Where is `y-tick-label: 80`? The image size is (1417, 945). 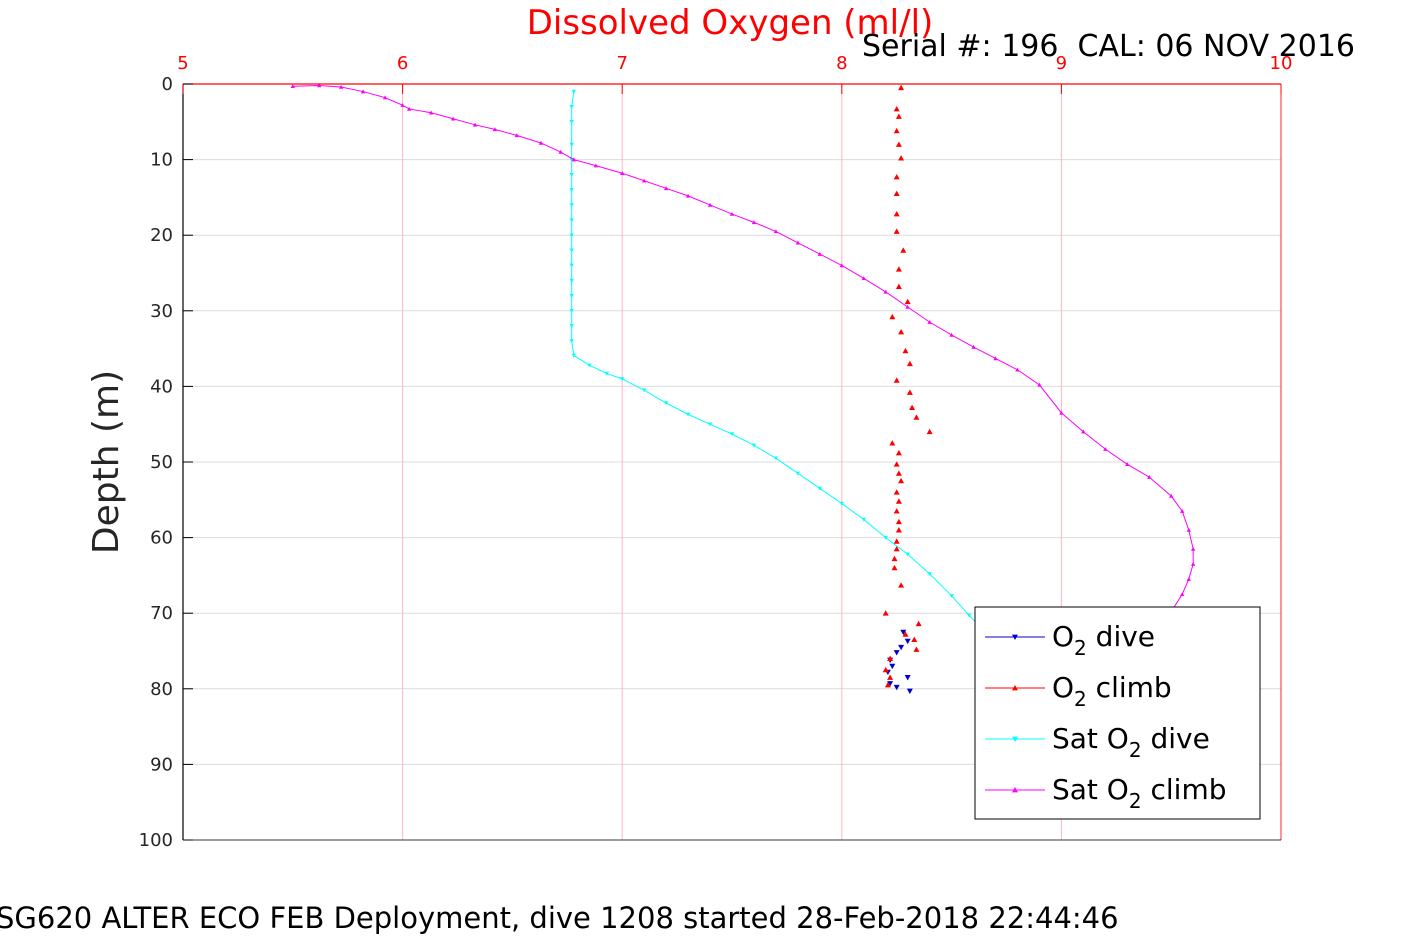
y-tick-label: 80 is located at coordinates (161, 689).